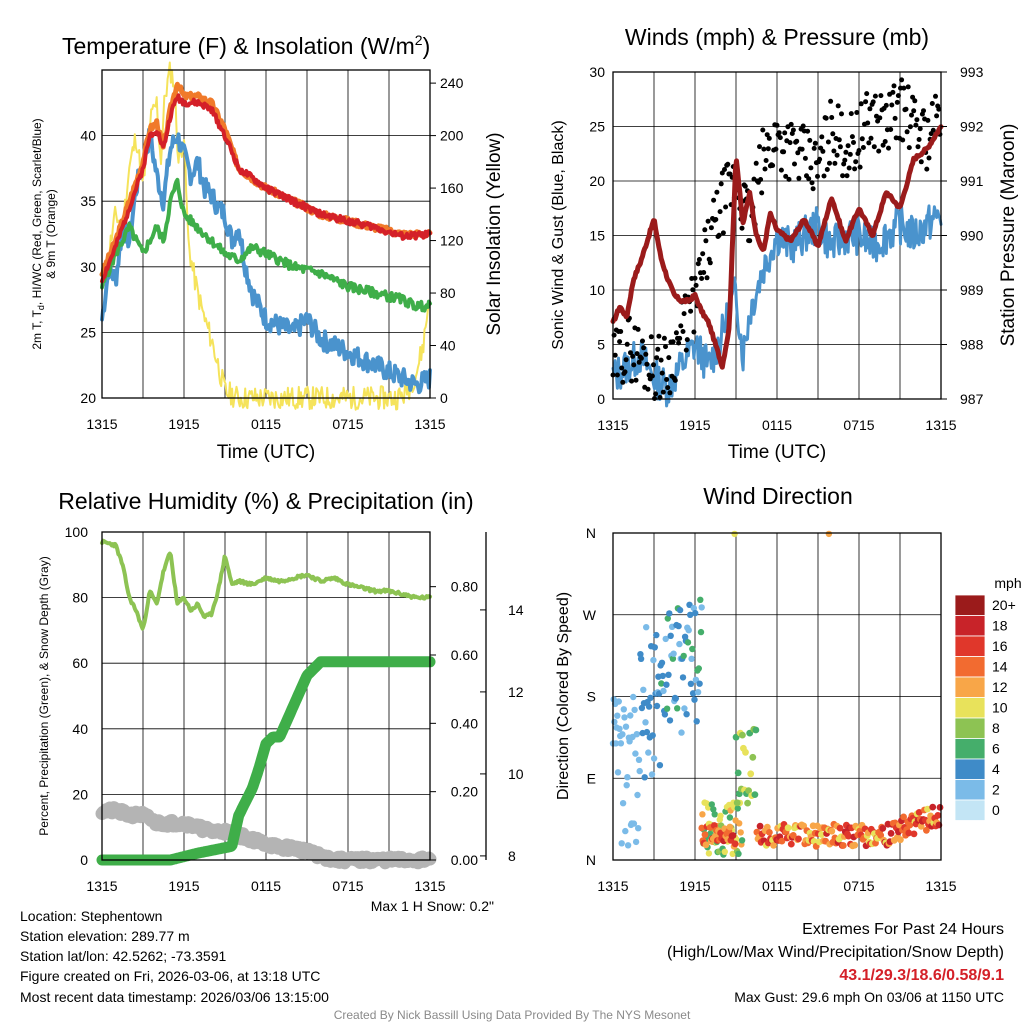  I want to click on relative-humidity-line, so click(266, 584).